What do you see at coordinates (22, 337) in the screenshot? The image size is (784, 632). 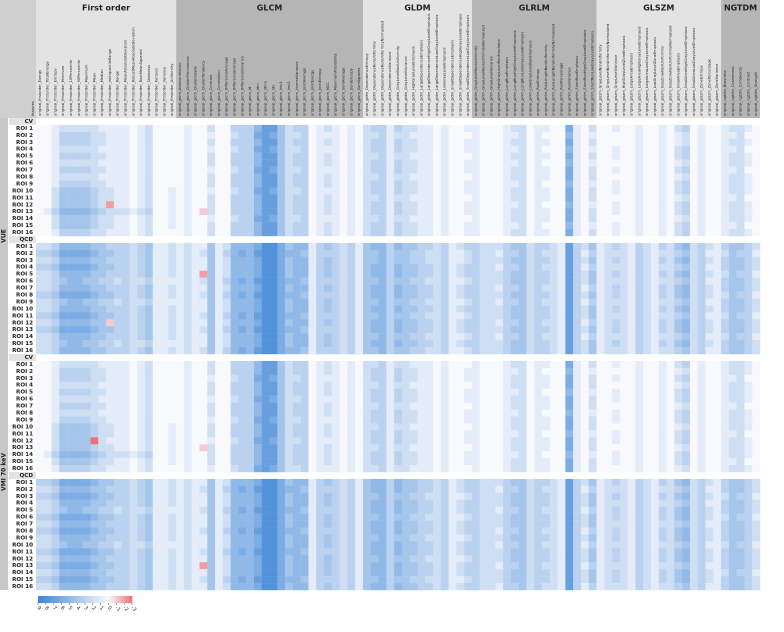 I see `row-label: ROI 14` at bounding box center [22, 337].